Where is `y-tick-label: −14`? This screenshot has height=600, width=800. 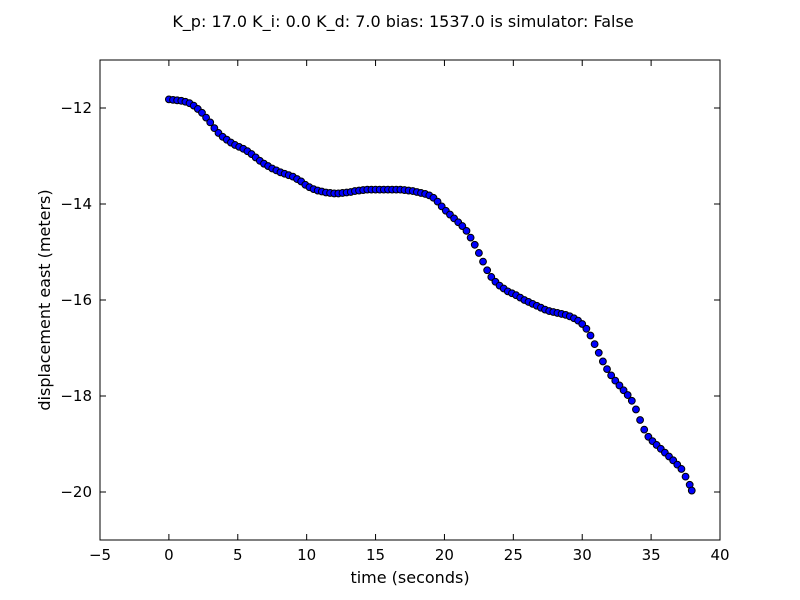 y-tick-label: −14 is located at coordinates (76, 204).